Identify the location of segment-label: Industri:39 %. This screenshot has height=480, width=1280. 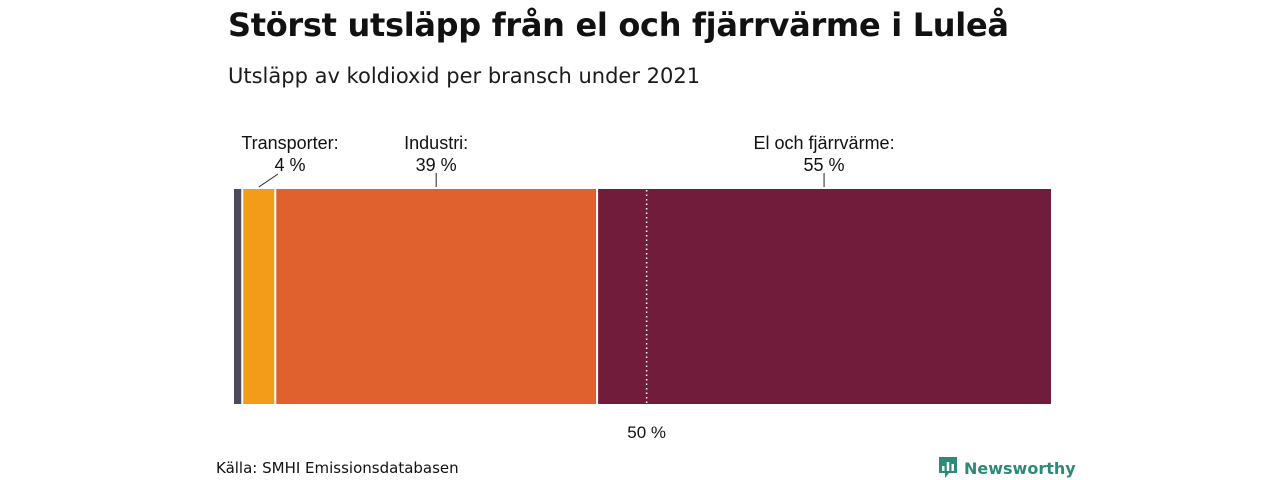
(436, 160).